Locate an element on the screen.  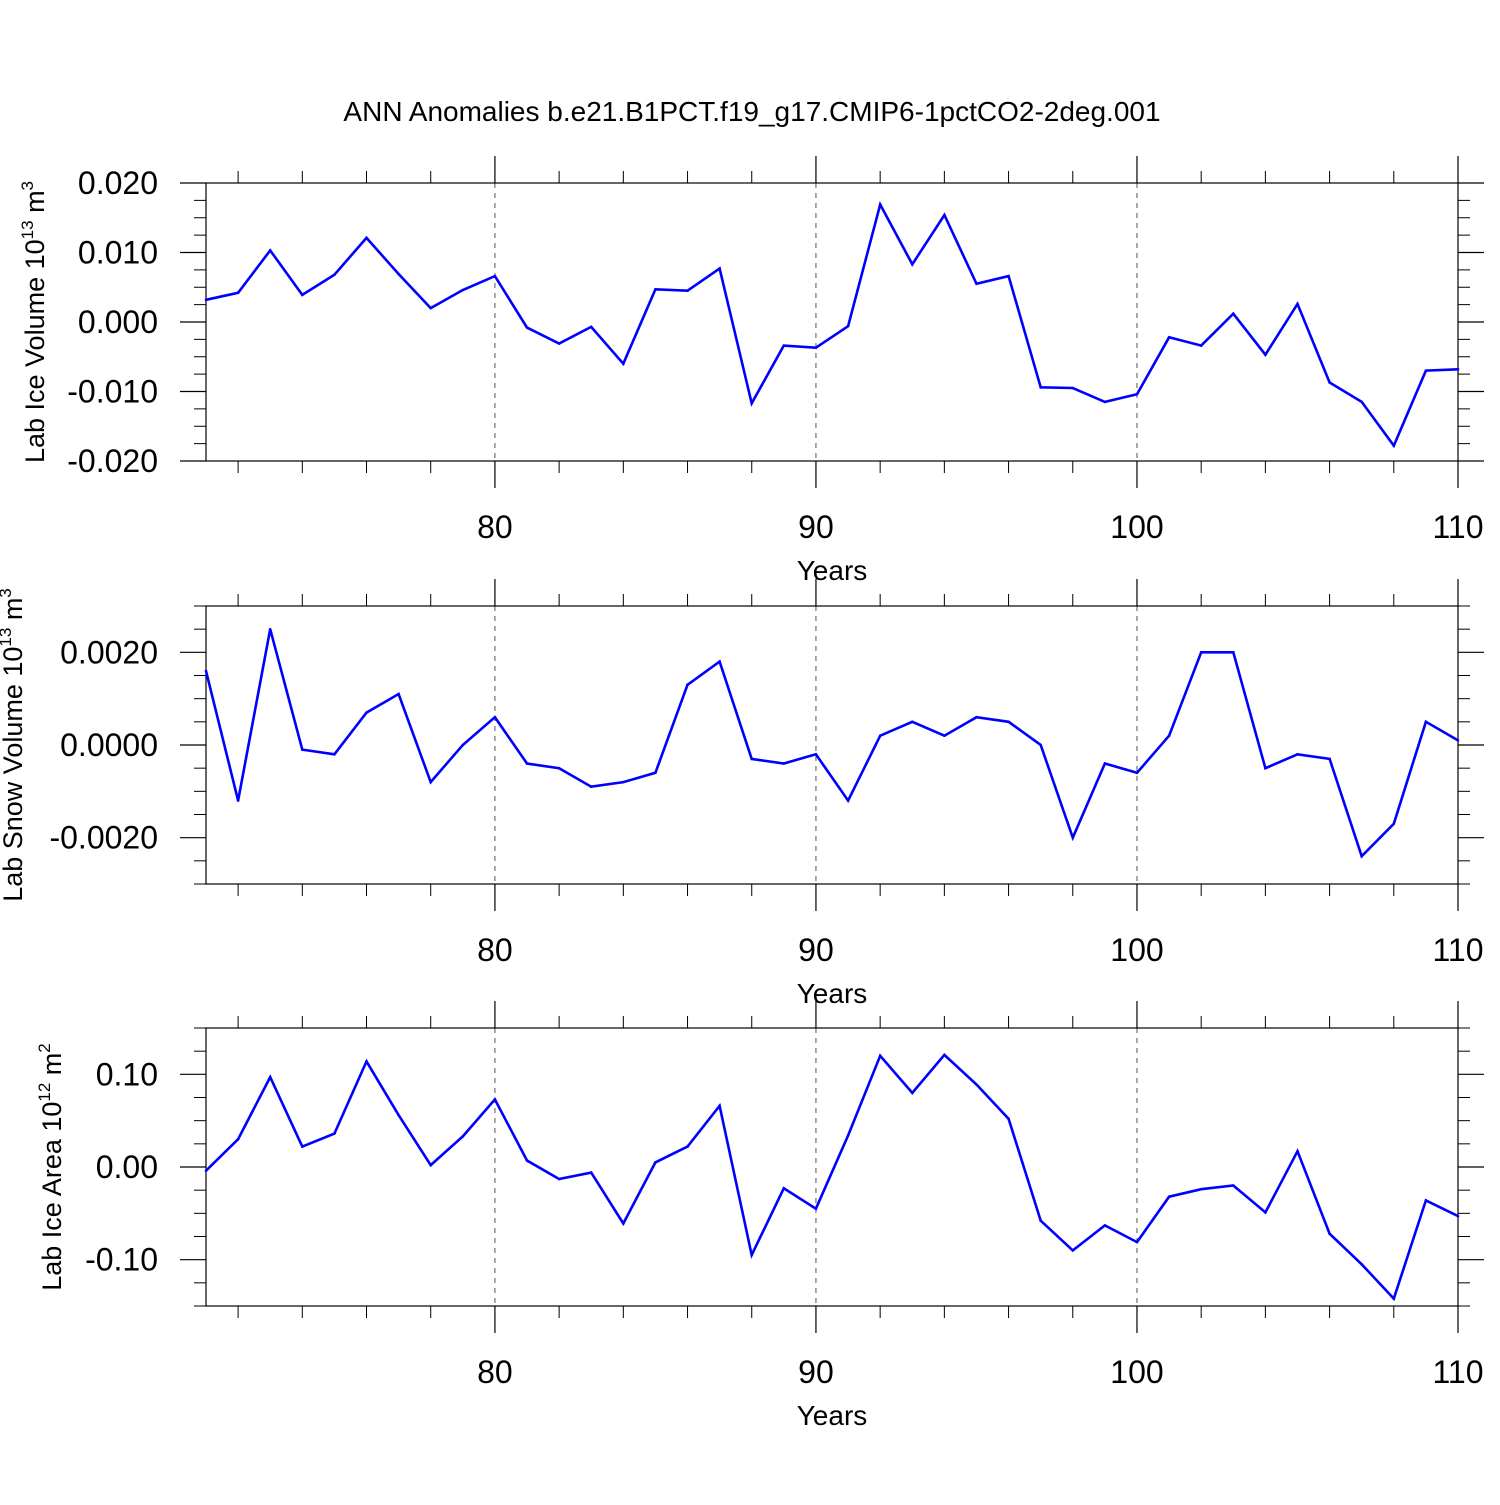
x-tick-label: 100 is located at coordinates (1136, 1372).